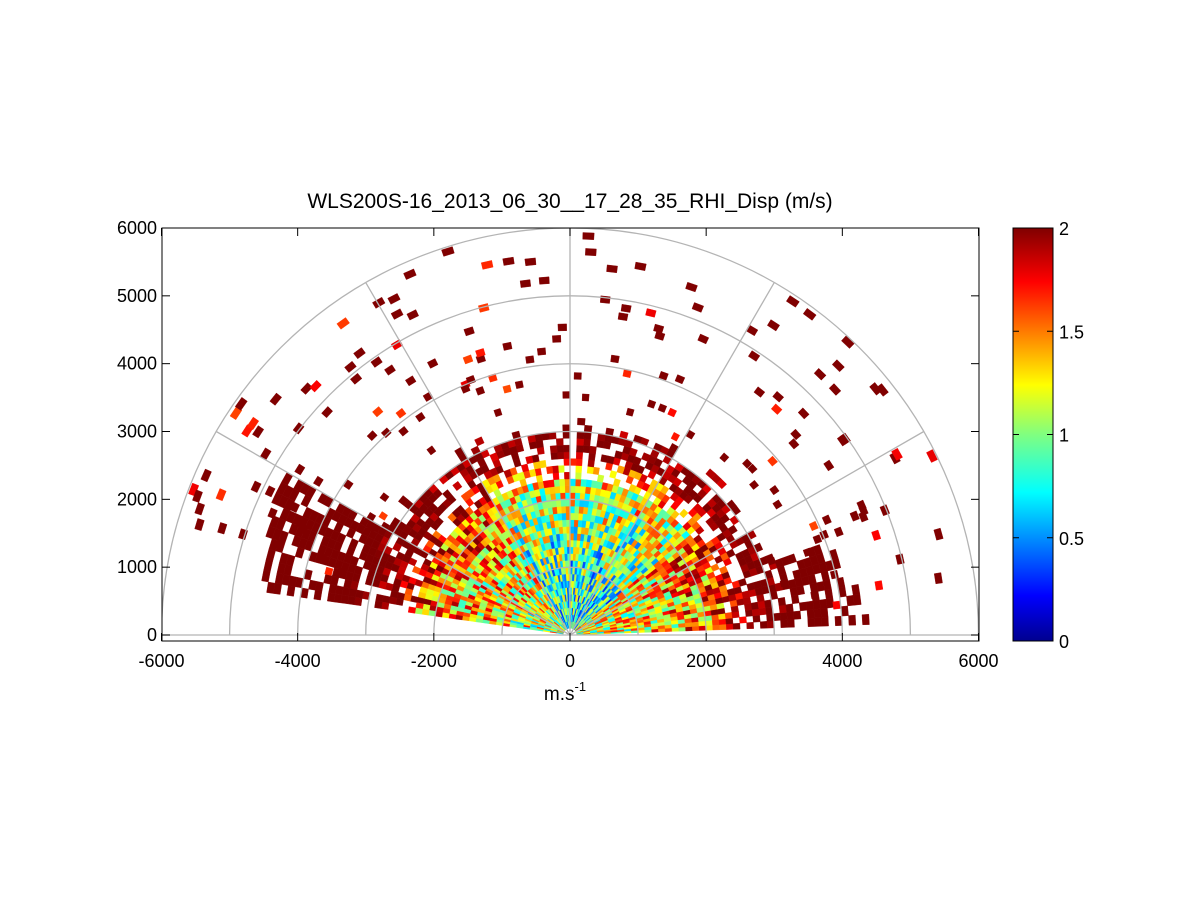  I want to click on colorbar-gradient, so click(1033, 434).